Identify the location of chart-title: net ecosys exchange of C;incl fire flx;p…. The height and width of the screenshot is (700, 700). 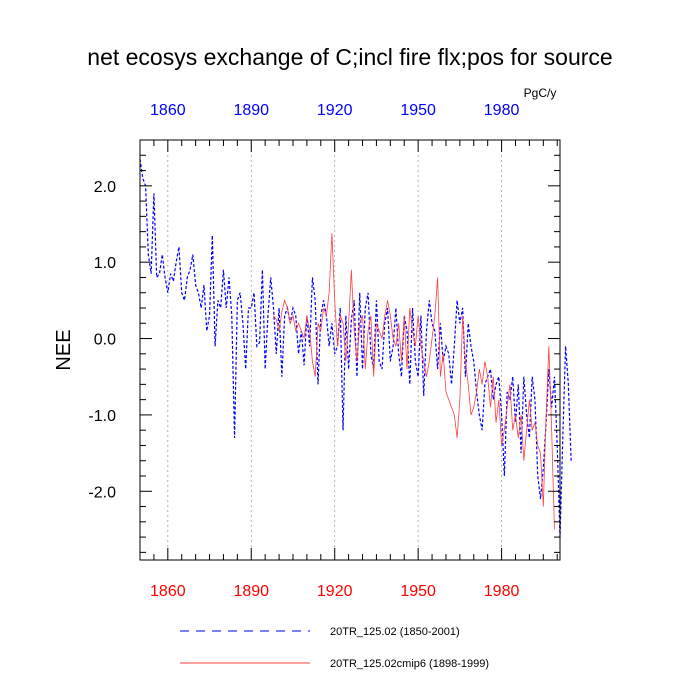
(349, 57).